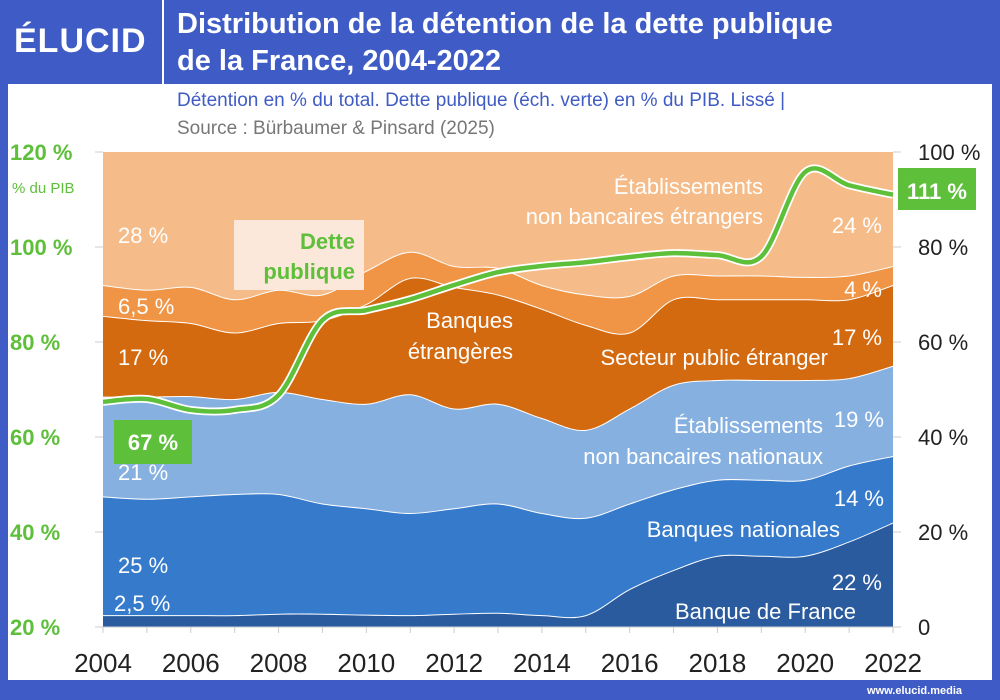  I want to click on debt-end-box, so click(937, 189).